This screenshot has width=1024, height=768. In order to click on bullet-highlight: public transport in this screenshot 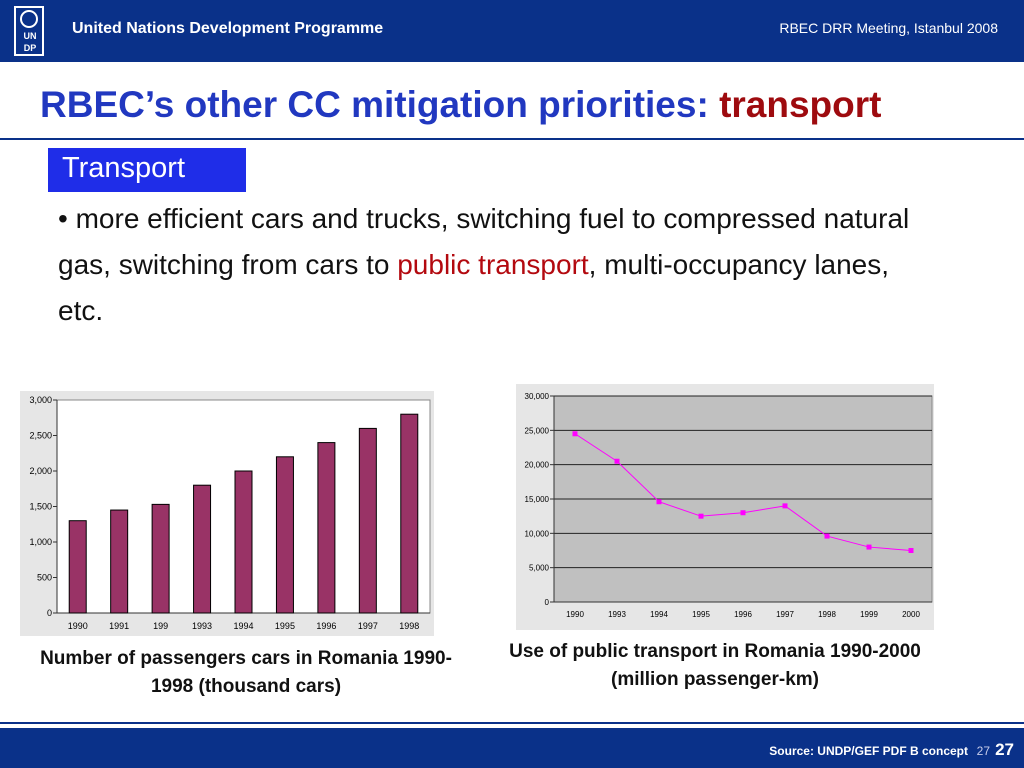, I will do `click(493, 264)`.